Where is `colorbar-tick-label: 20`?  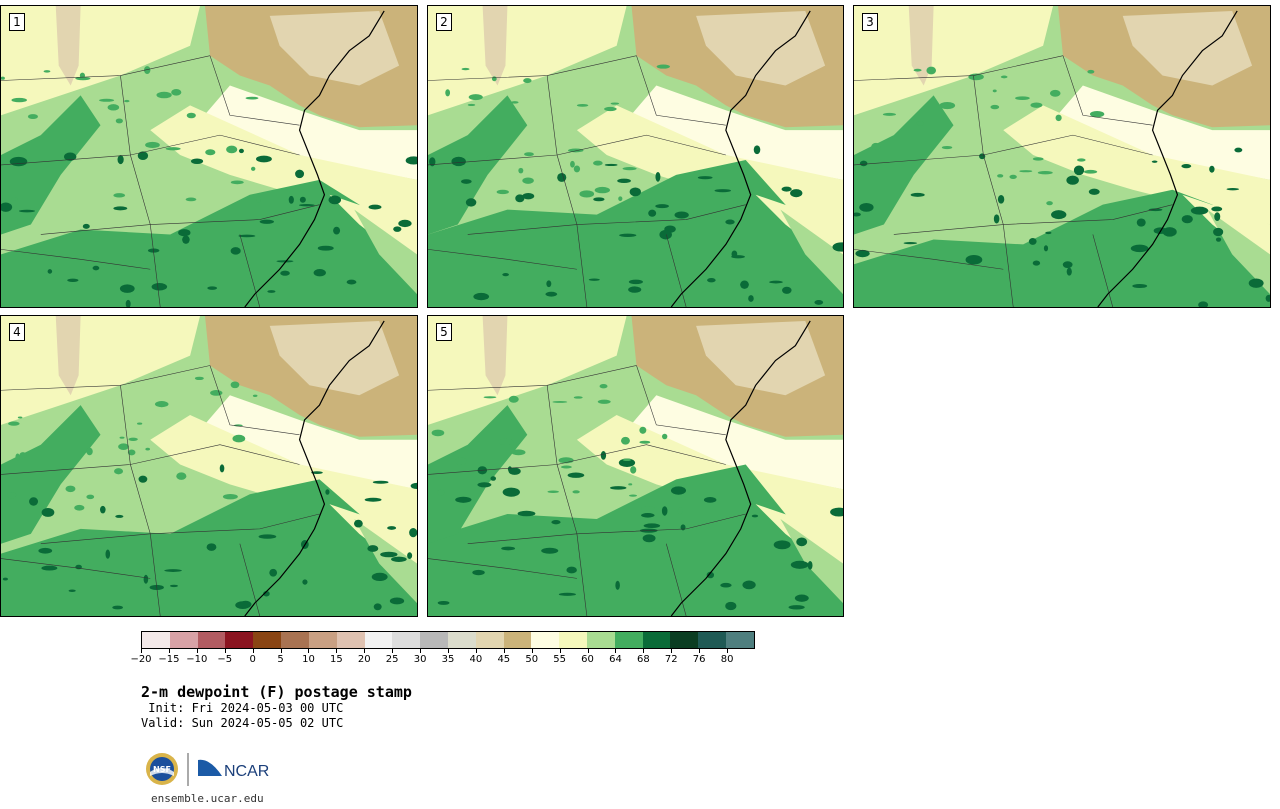 colorbar-tick-label: 20 is located at coordinates (364, 659).